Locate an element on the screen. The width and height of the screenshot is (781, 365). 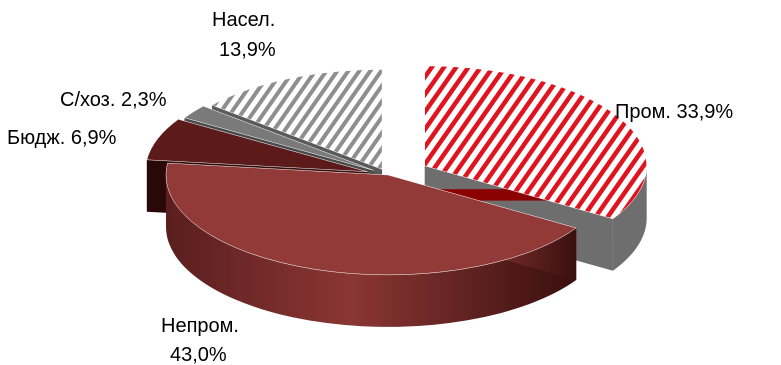
label-nasel-name: Насел. is located at coordinates (243, 20).